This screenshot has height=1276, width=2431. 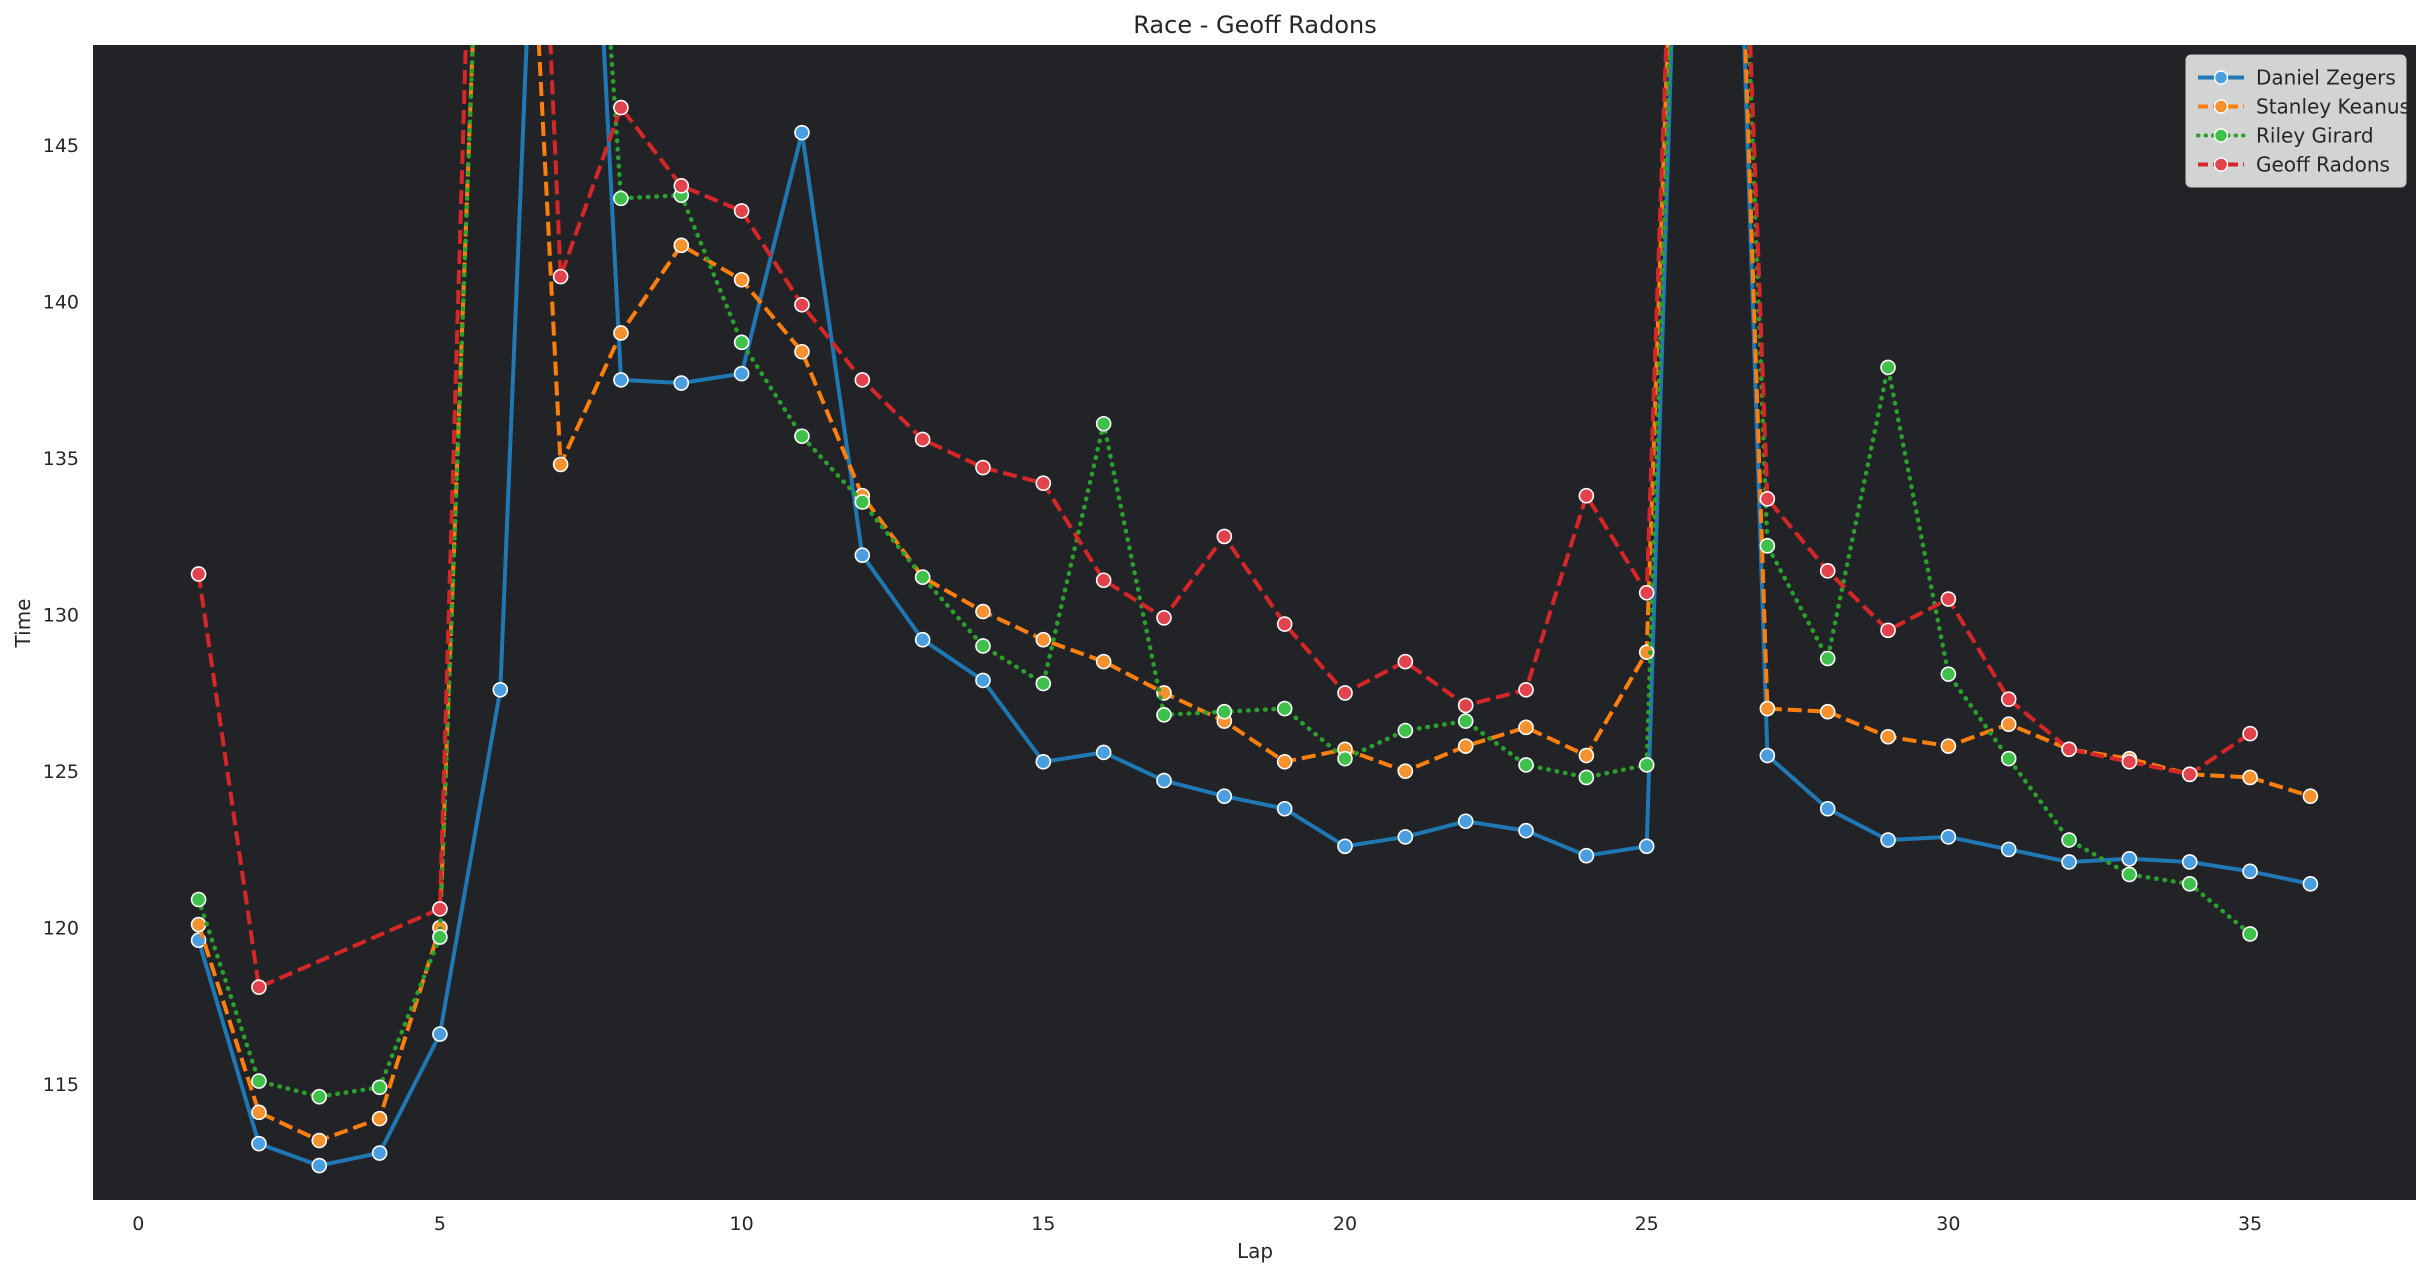 What do you see at coordinates (1255, 1251) in the screenshot?
I see `x-axis-label: Lap` at bounding box center [1255, 1251].